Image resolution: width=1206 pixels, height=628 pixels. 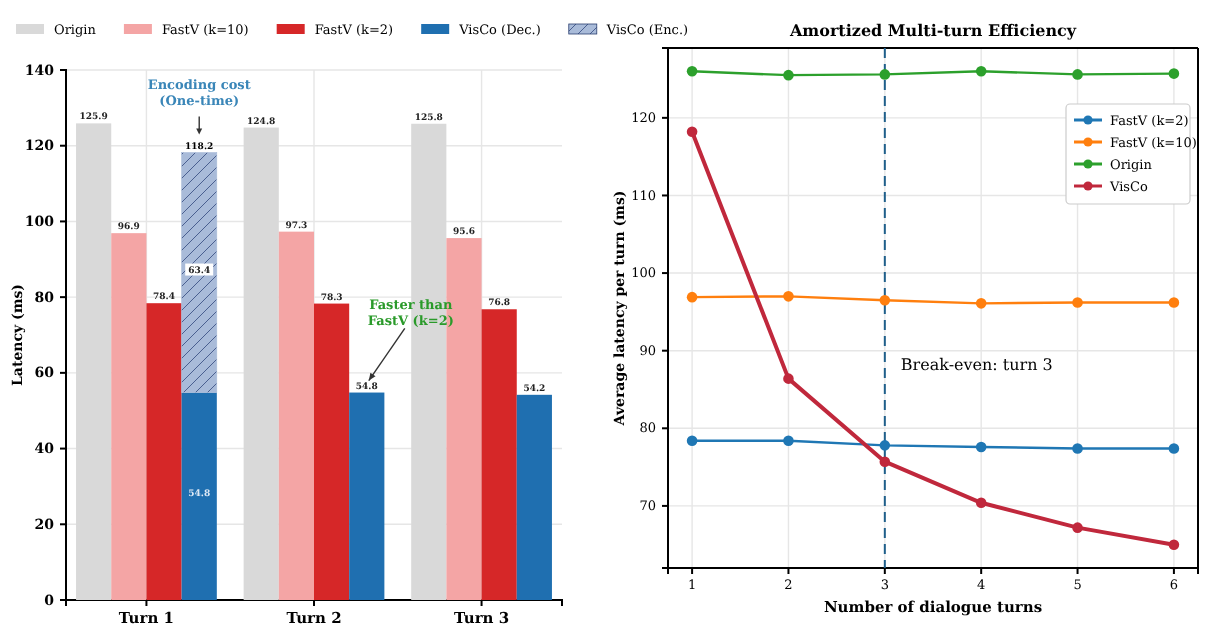 What do you see at coordinates (932, 30) in the screenshot?
I see `chart-title: Amortized Multi-turn Efficiency` at bounding box center [932, 30].